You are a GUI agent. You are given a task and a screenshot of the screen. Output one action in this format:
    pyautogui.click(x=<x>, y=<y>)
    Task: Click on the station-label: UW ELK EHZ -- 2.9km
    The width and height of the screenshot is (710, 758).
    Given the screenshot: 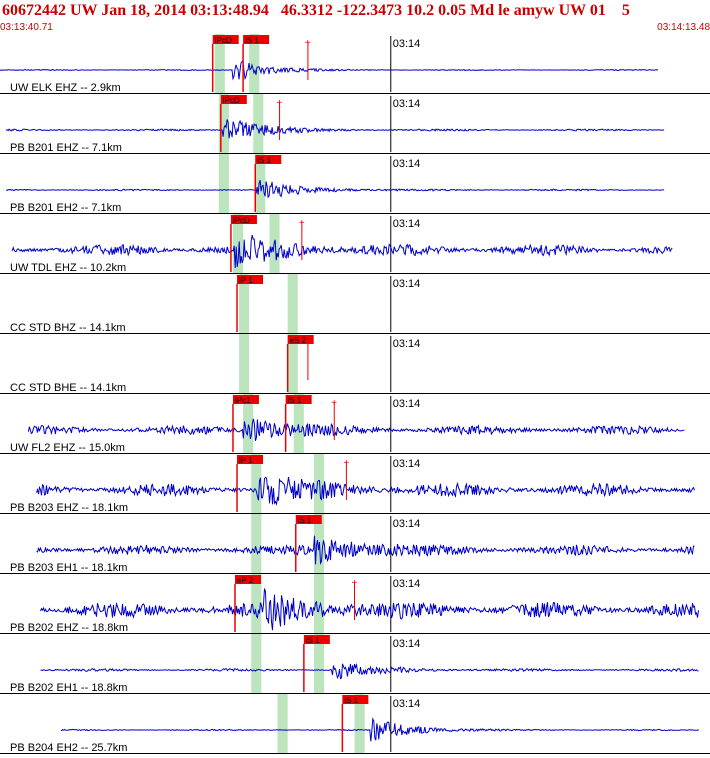 What is the action you would take?
    pyautogui.click(x=65, y=88)
    